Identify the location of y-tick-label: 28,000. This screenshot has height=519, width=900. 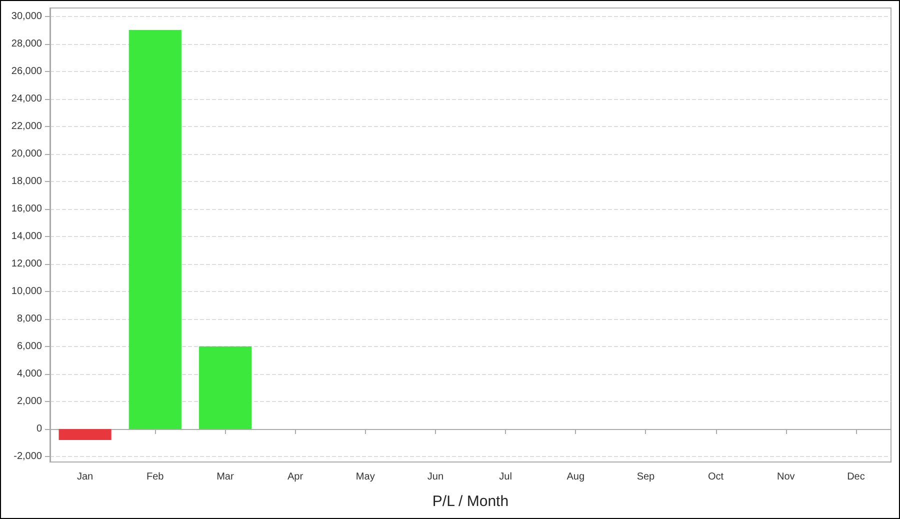
(26, 44).